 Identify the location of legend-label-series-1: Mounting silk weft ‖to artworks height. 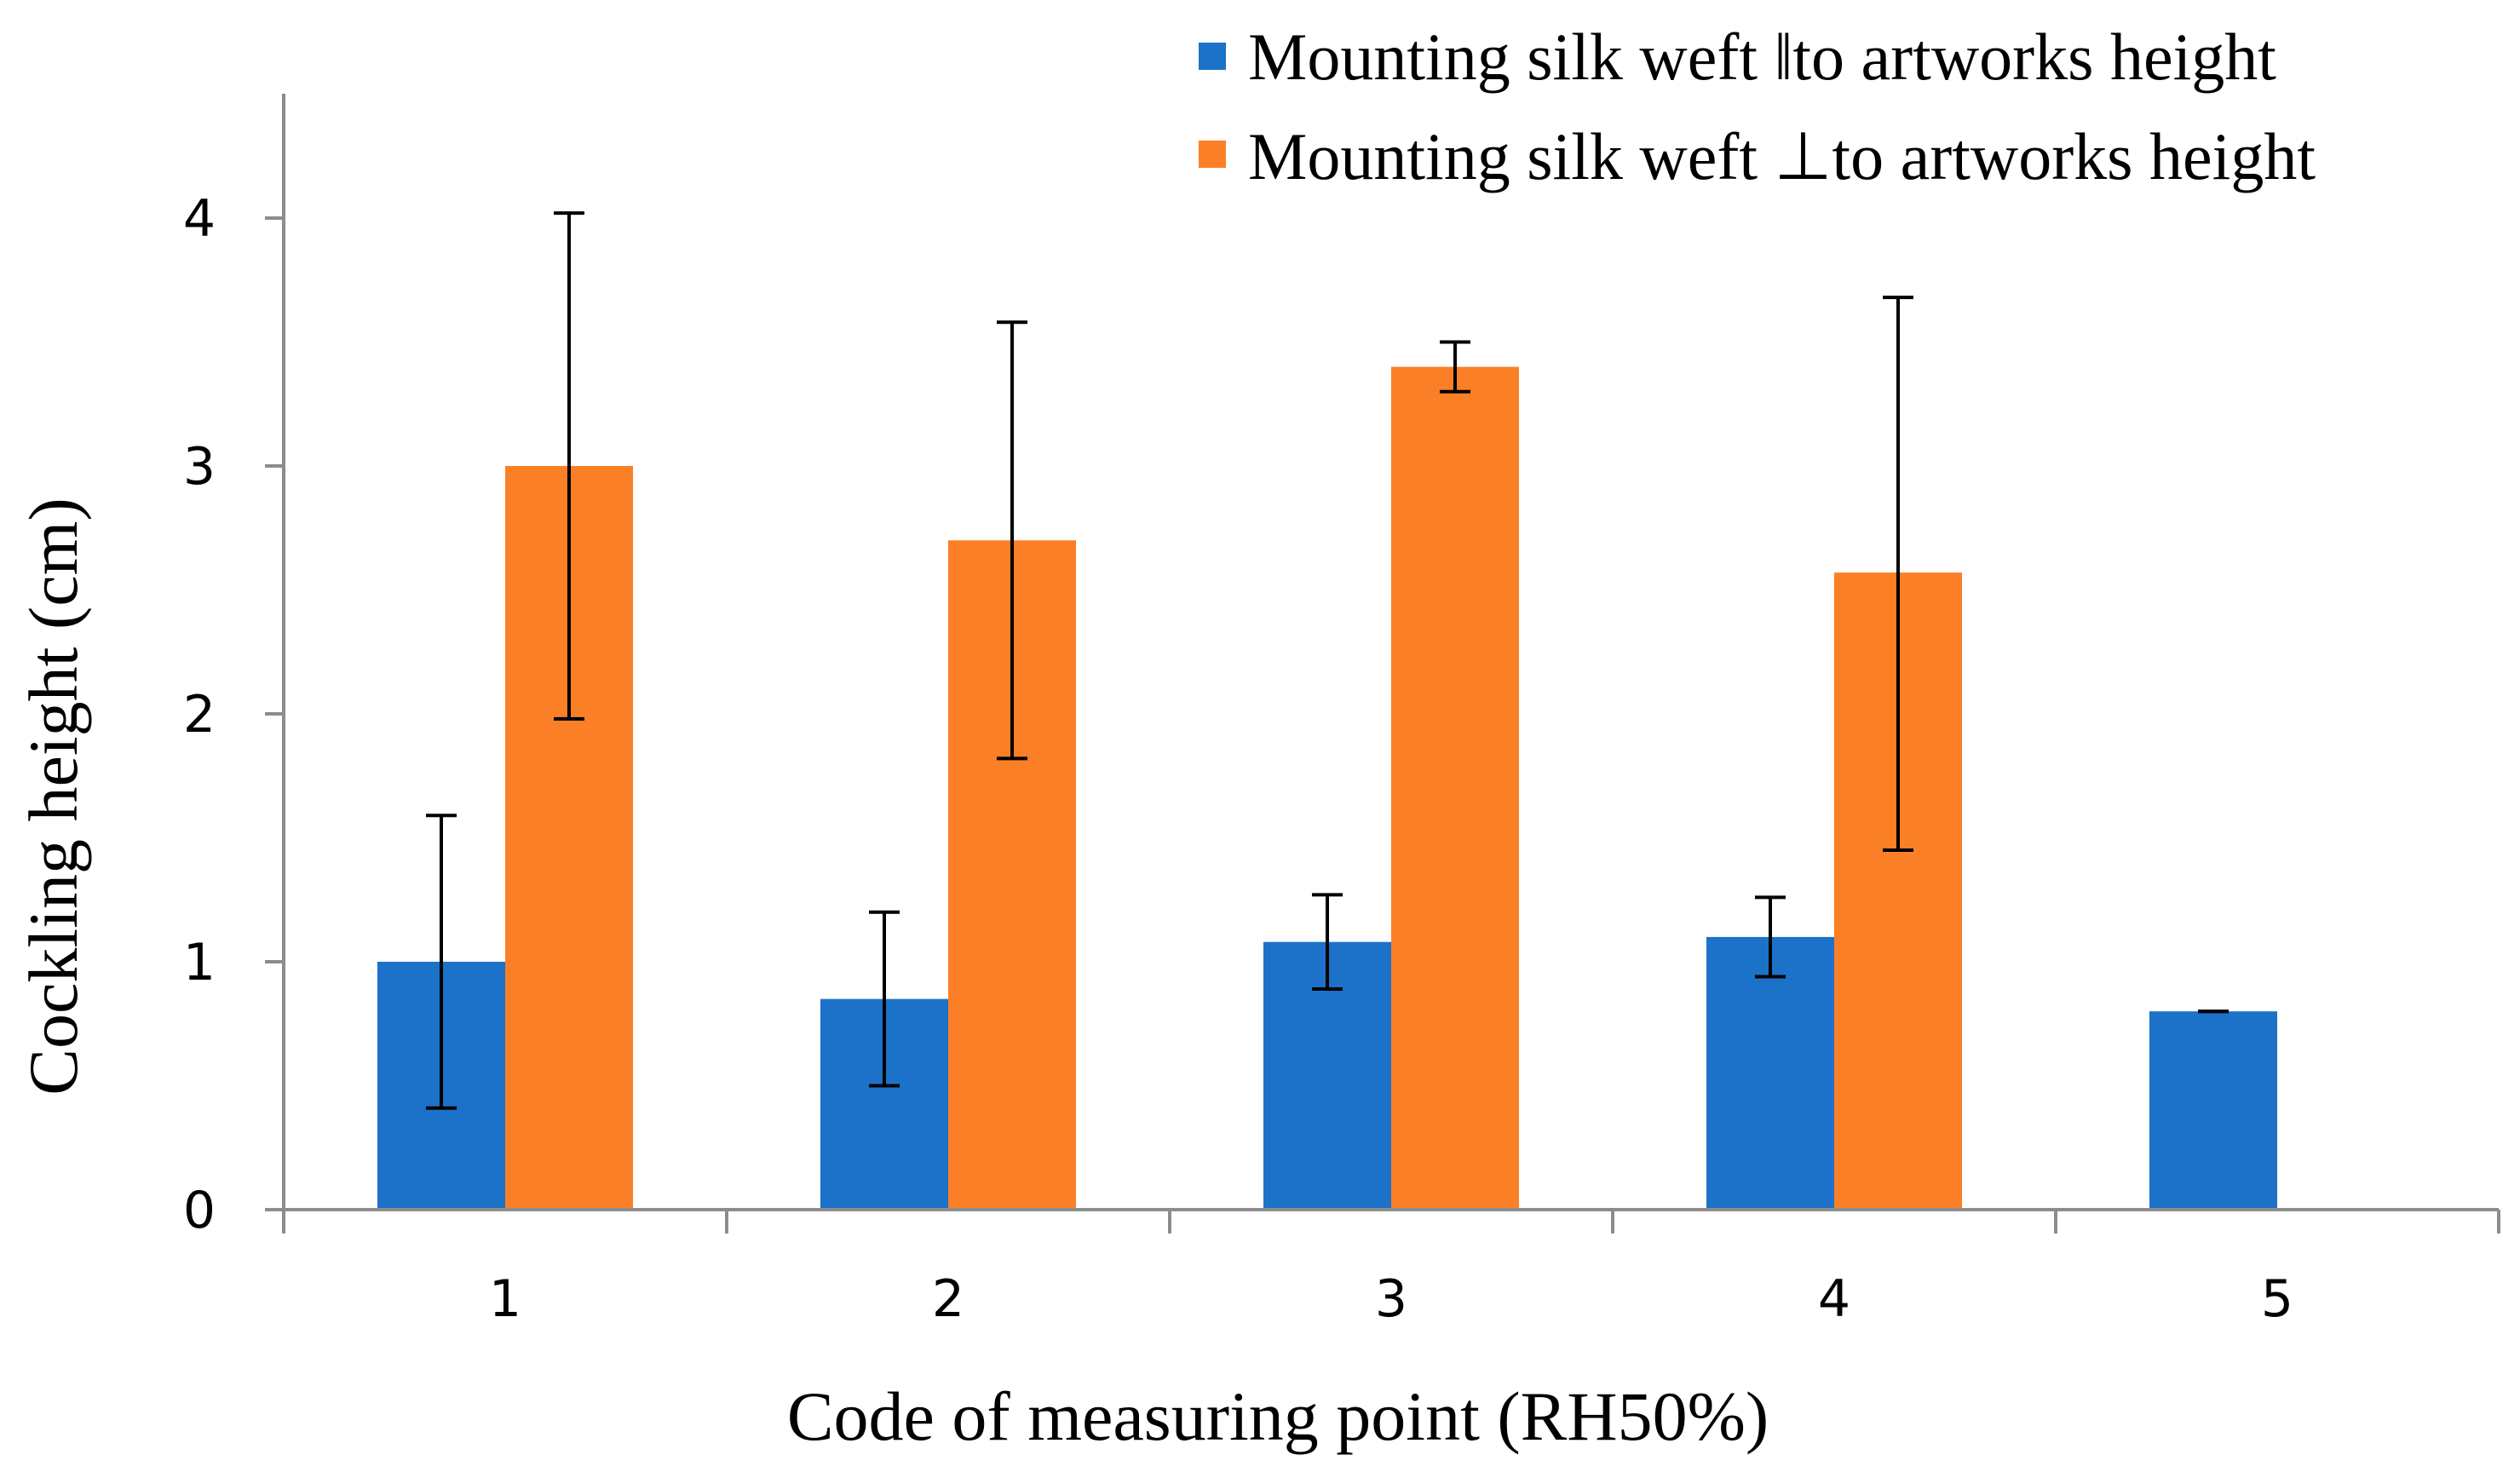
(1762, 57).